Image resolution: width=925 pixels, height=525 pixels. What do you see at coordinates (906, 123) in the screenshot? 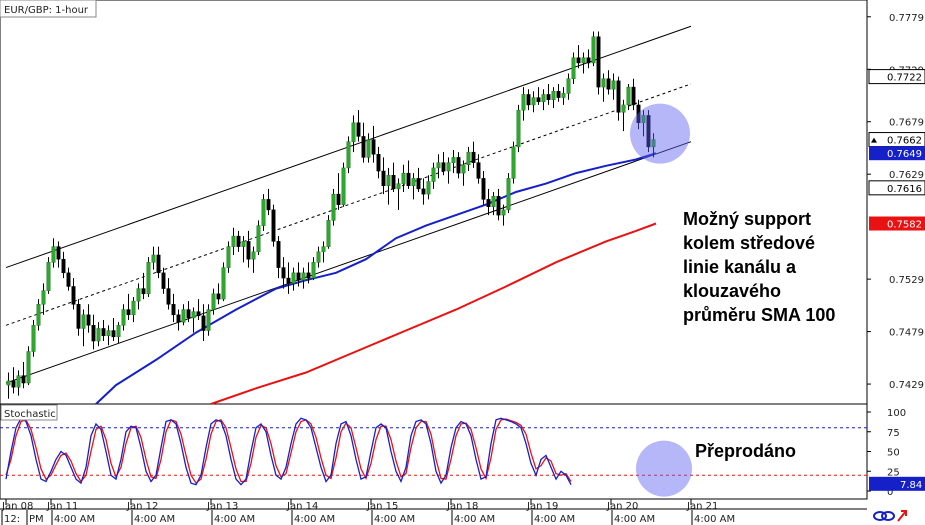
I see `price-tick-label: 0.7679` at bounding box center [906, 123].